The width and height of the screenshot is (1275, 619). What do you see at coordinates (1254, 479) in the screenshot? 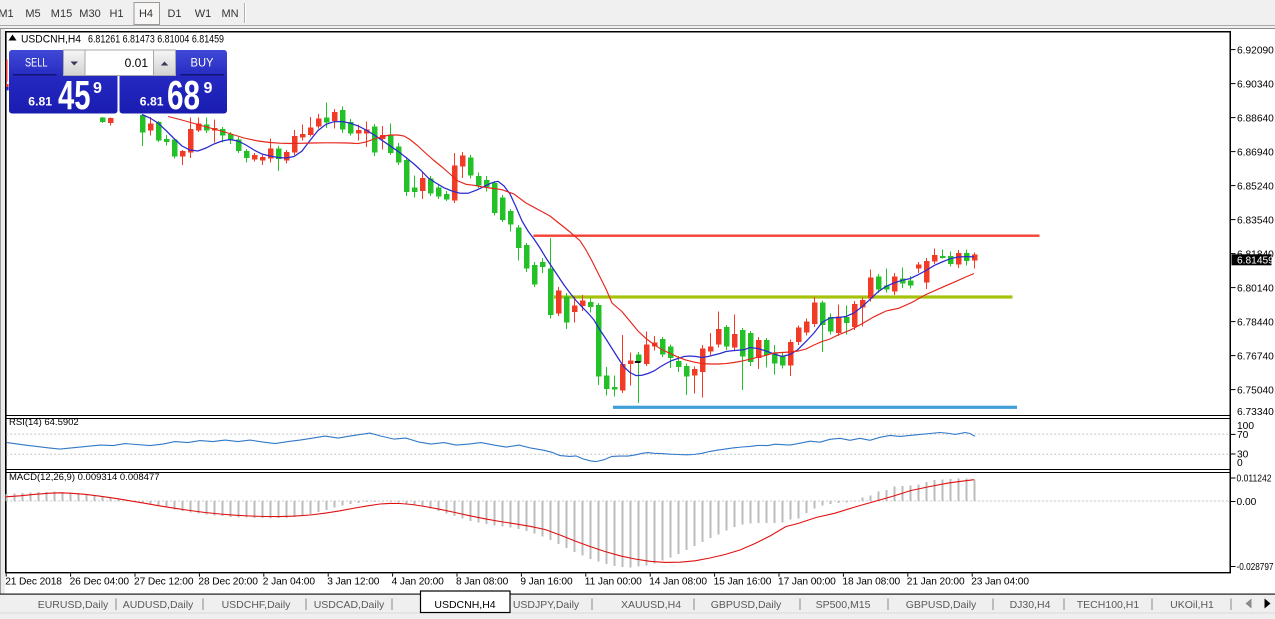
I see `svg-text: 0.011242` at bounding box center [1254, 479].